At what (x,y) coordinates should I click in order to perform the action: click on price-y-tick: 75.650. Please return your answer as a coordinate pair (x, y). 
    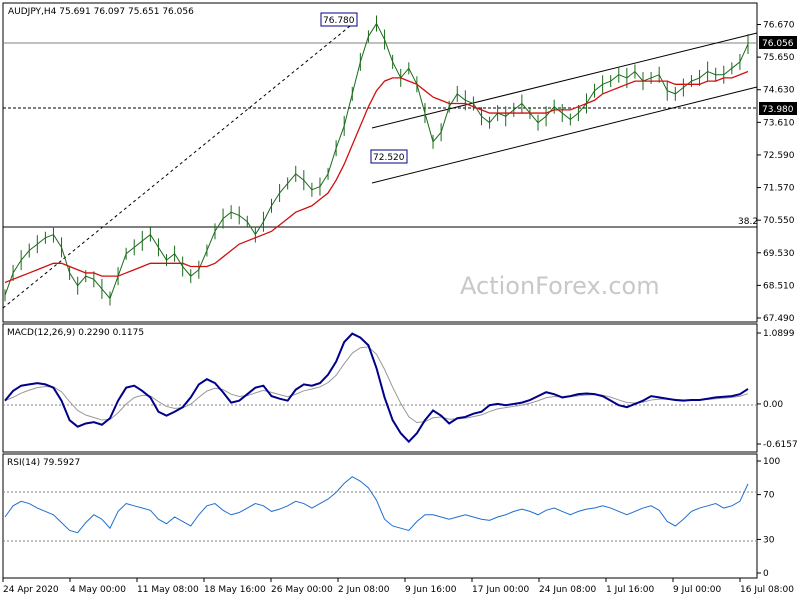
    Looking at the image, I should click on (779, 58).